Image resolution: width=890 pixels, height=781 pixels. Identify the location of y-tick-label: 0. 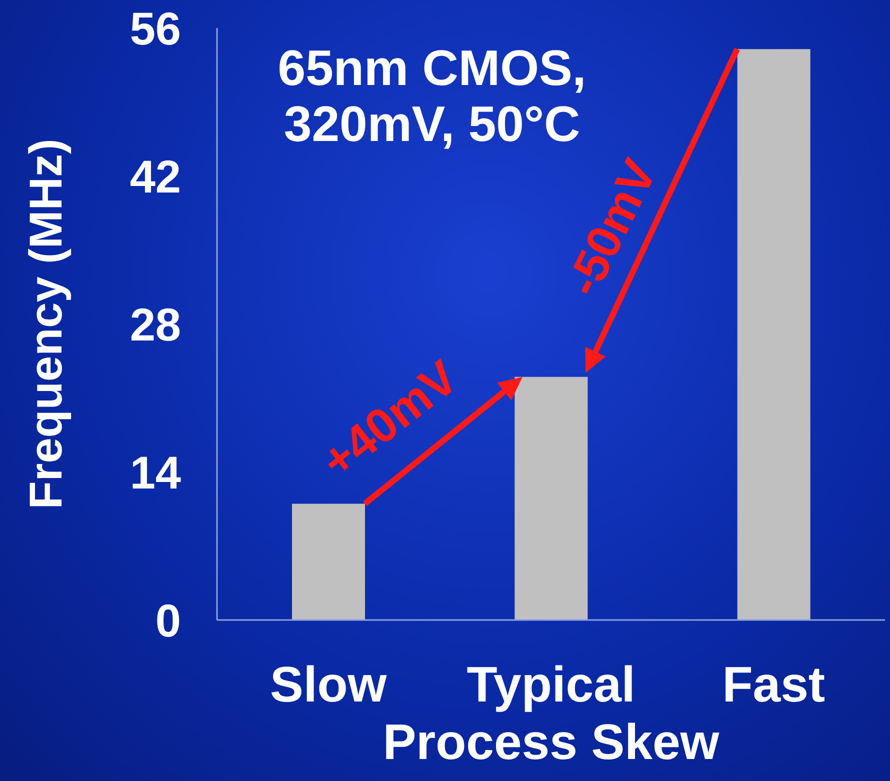
(168, 620).